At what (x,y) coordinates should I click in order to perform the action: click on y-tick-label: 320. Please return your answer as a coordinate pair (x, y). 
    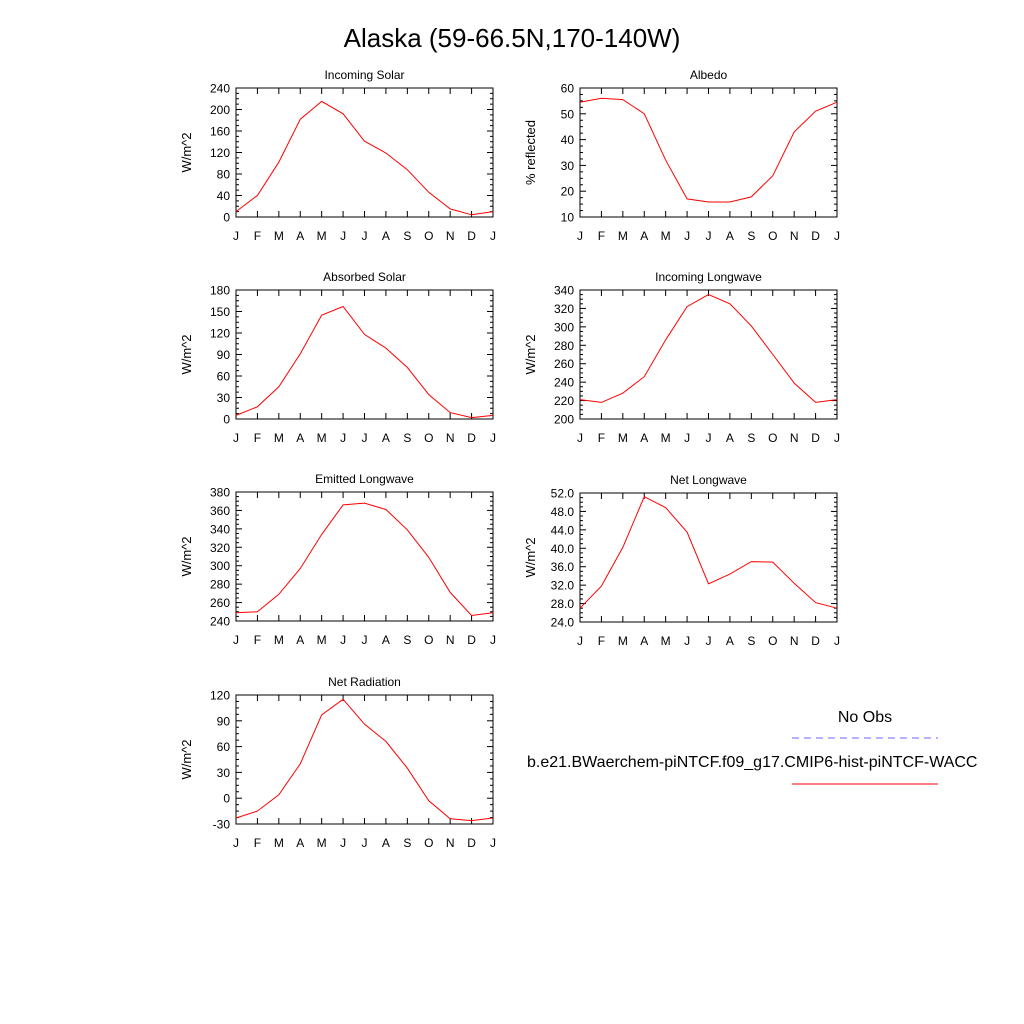
    Looking at the image, I should click on (220, 548).